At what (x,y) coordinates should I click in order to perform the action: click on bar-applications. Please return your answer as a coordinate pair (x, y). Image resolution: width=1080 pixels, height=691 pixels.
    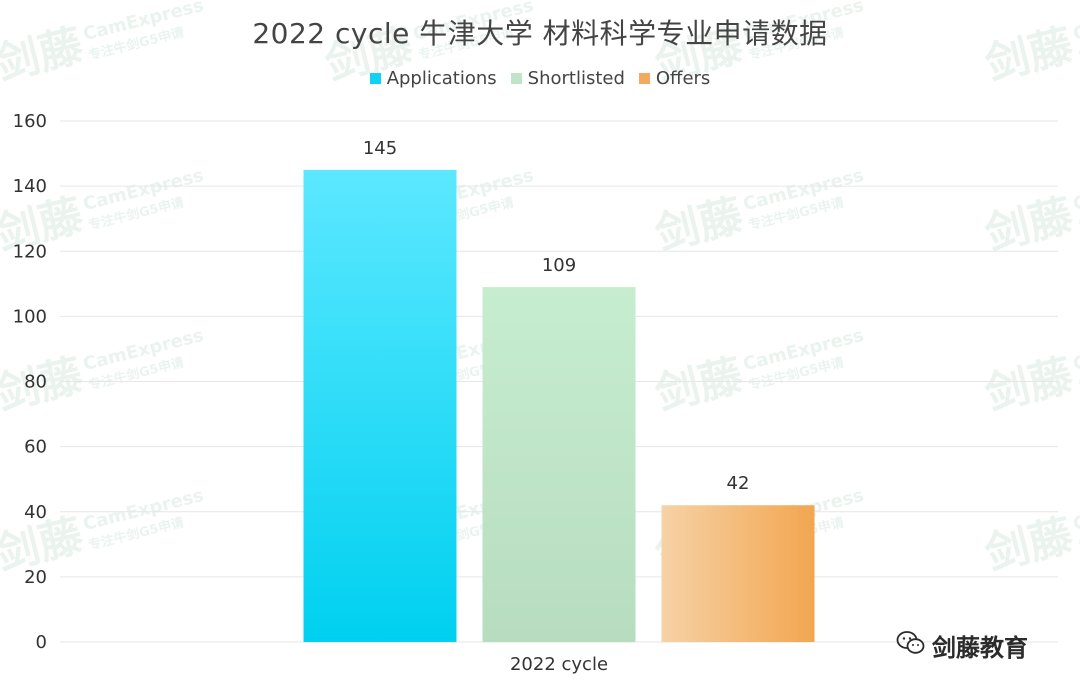
    Looking at the image, I should click on (380, 405).